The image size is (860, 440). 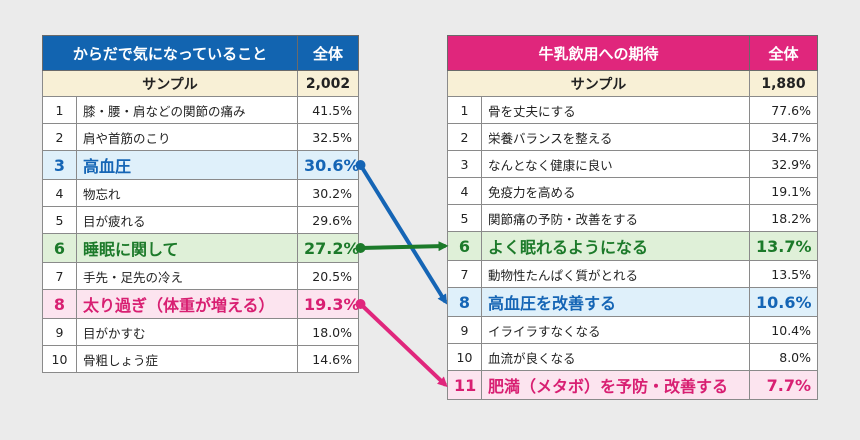 I want to click on table-row: 5 関節痛の予防・改善をする 18.2%, so click(x=633, y=218).